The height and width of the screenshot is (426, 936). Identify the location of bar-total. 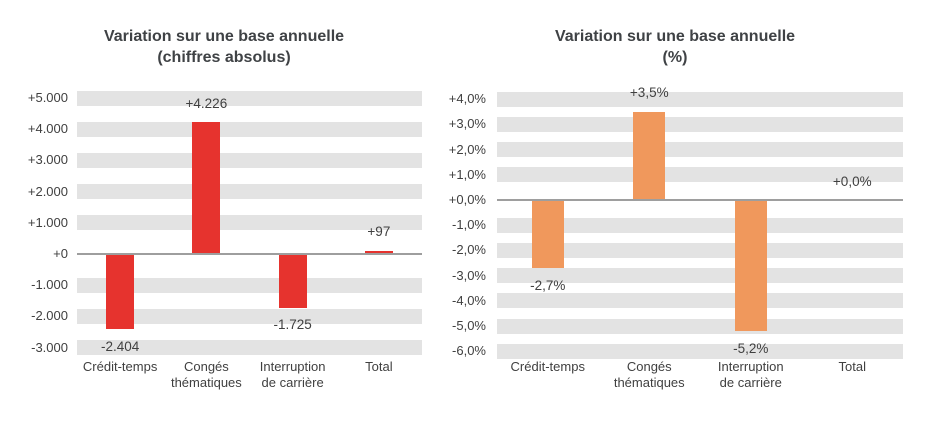
(378, 252).